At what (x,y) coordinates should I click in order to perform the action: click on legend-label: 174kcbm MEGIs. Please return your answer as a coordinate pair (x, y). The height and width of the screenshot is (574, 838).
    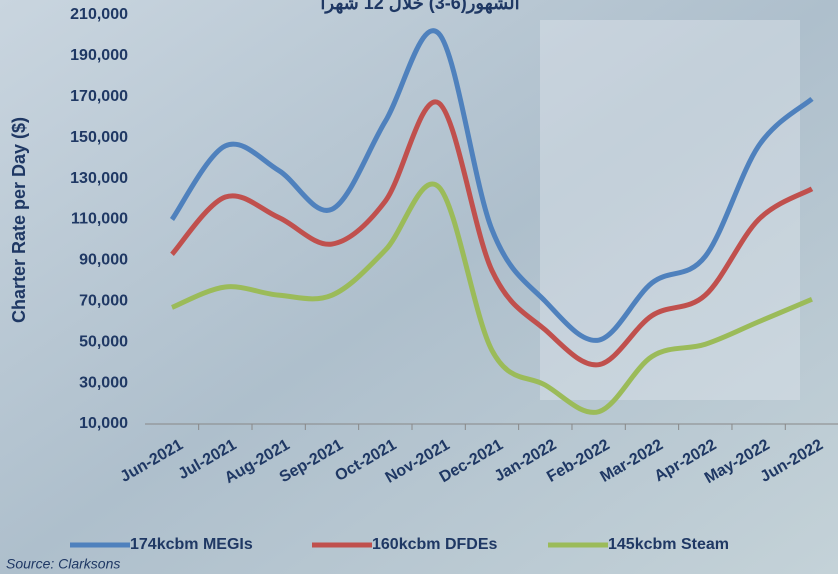
    Looking at the image, I should click on (191, 544).